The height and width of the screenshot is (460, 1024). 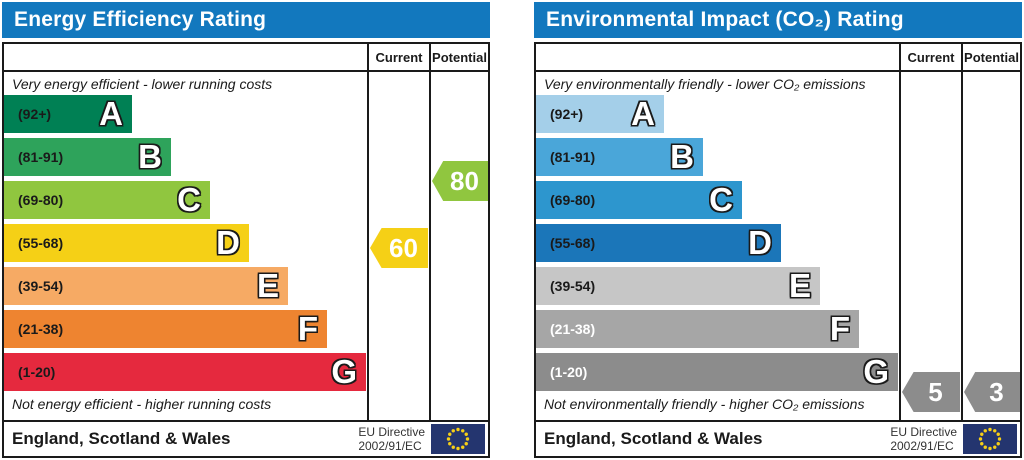 I want to click on current-rating-arrow: 60, so click(x=399, y=248).